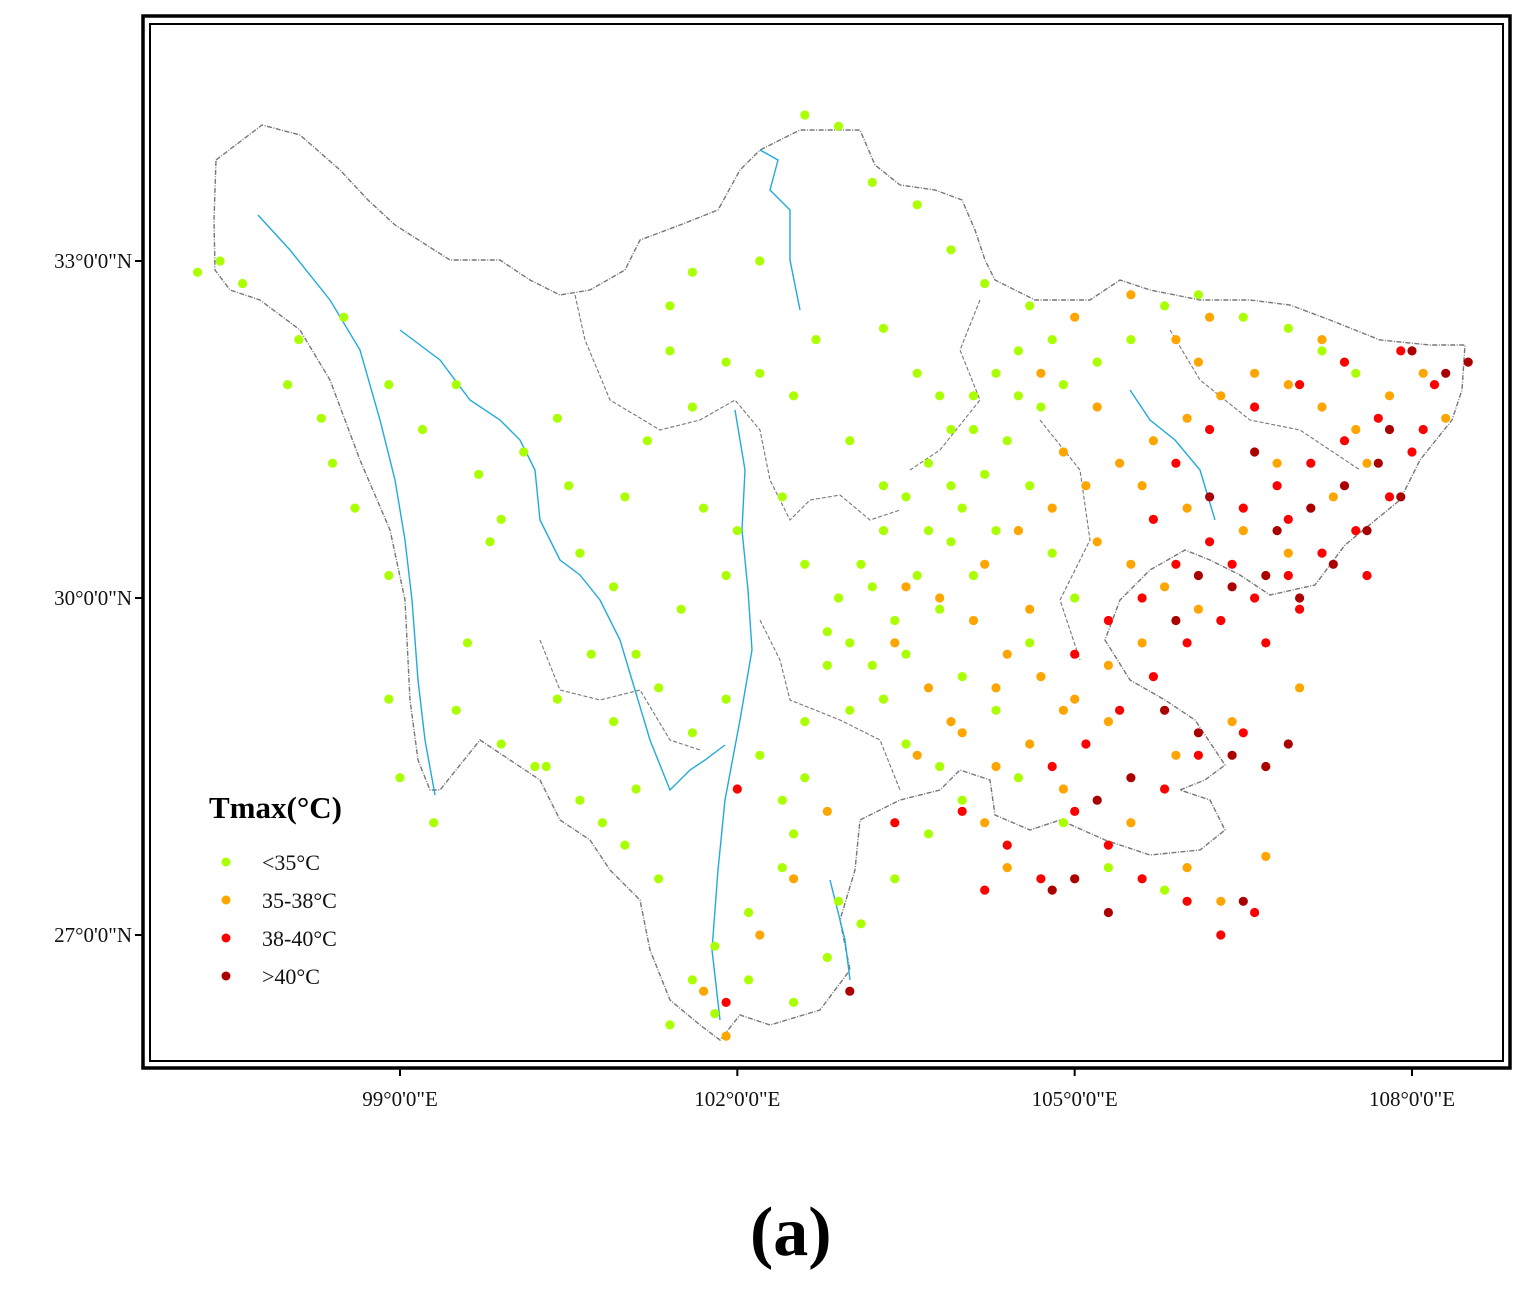 The height and width of the screenshot is (1293, 1532). I want to click on legend-swatch-lt35, so click(226, 862).